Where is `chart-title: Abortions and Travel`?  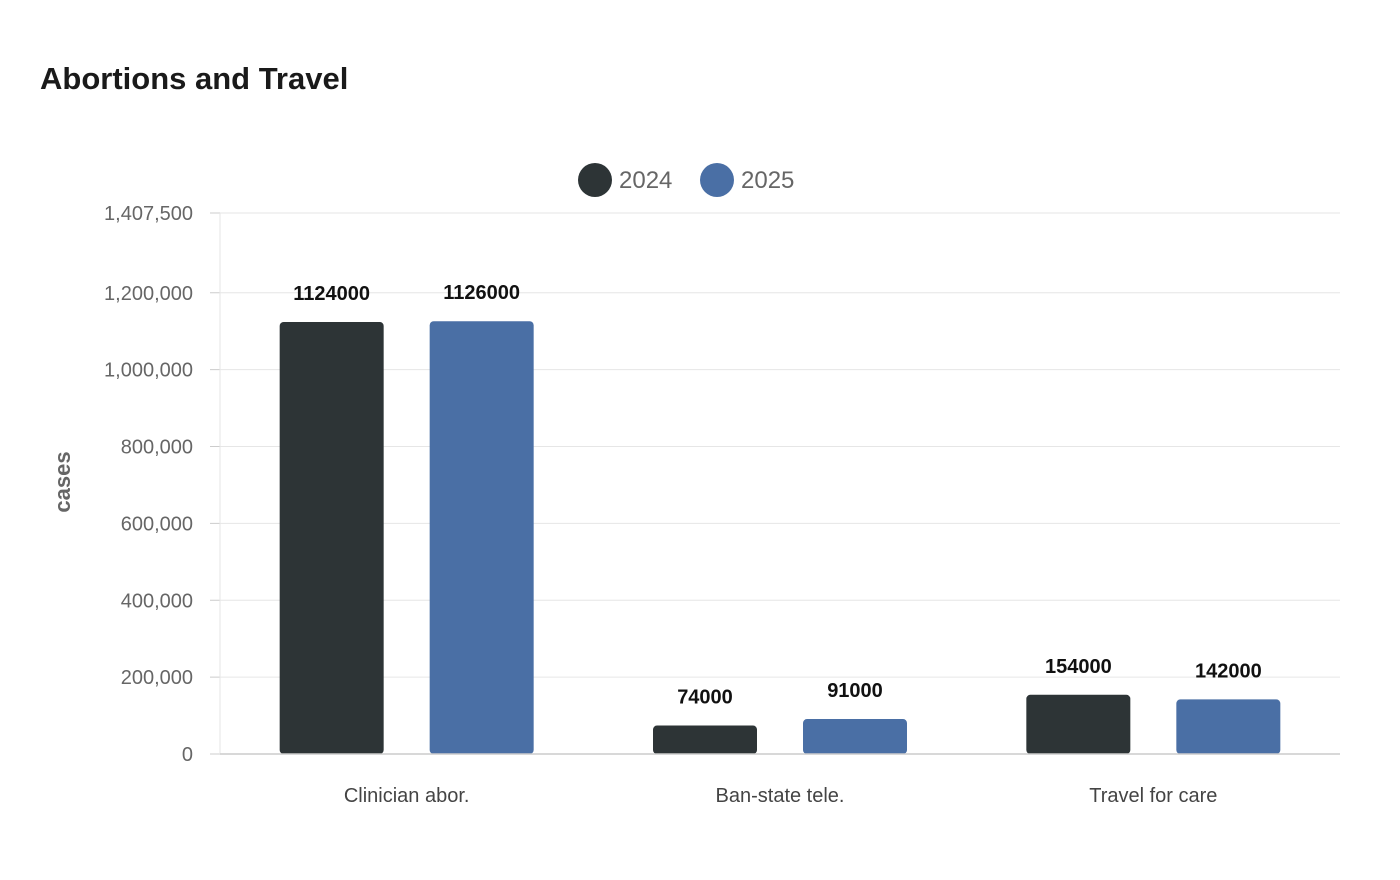 chart-title: Abortions and Travel is located at coordinates (194, 78).